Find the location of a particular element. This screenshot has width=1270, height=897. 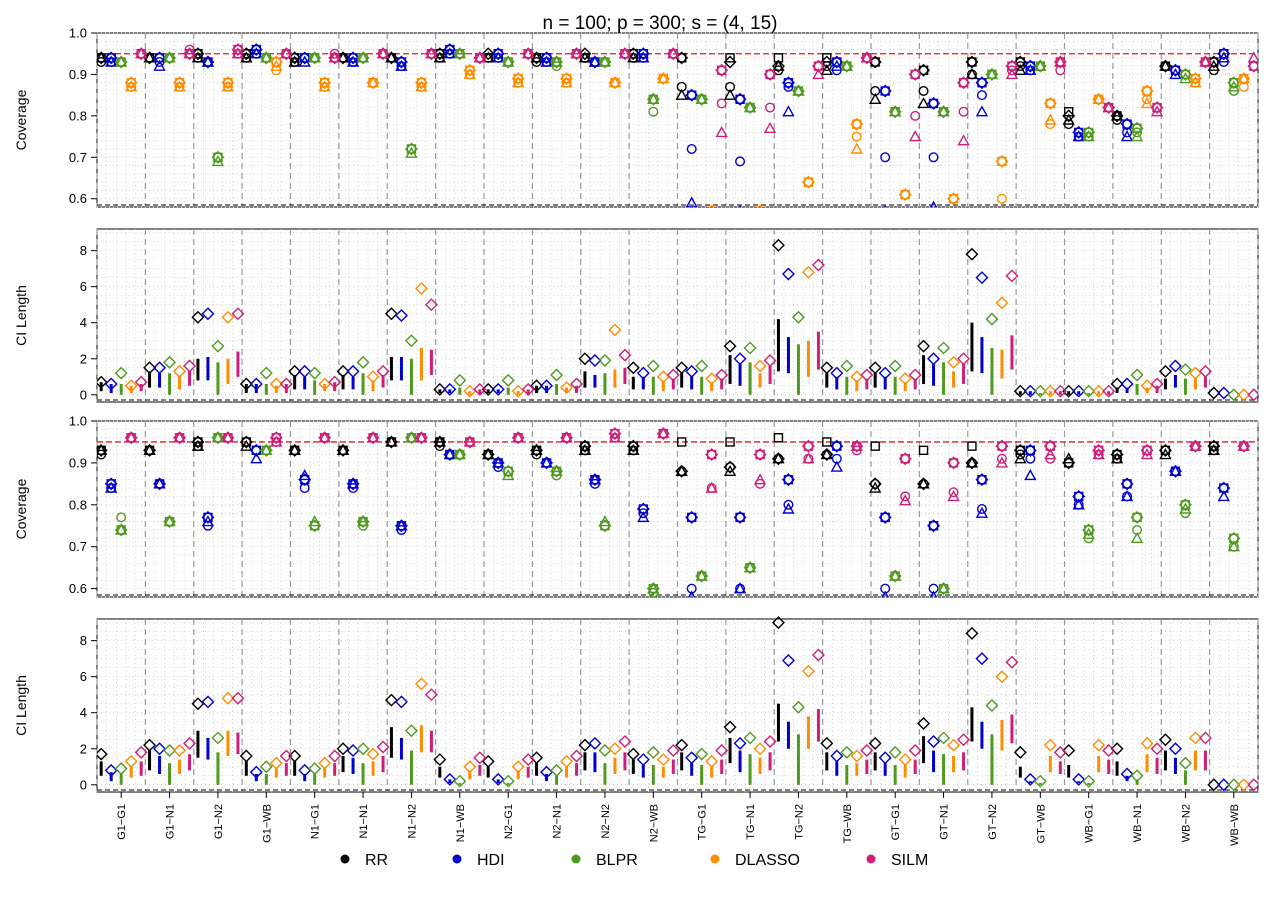

x-tick-label: GT−G1 is located at coordinates (896, 822).